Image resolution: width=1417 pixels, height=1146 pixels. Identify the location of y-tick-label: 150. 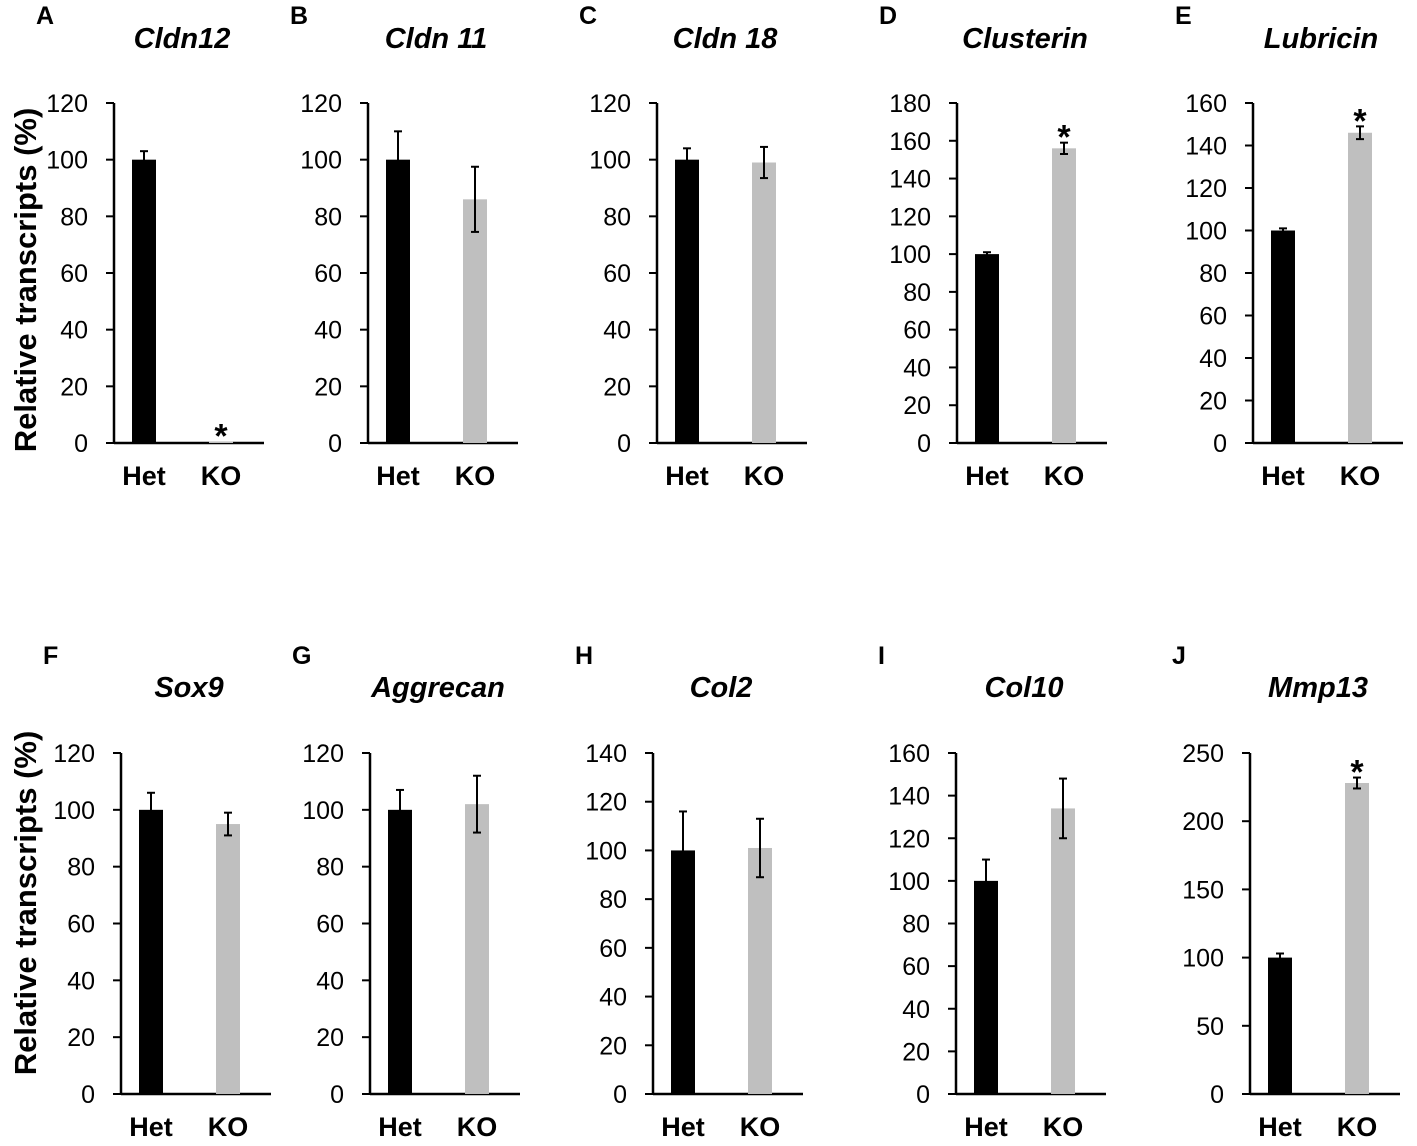
(1203, 890).